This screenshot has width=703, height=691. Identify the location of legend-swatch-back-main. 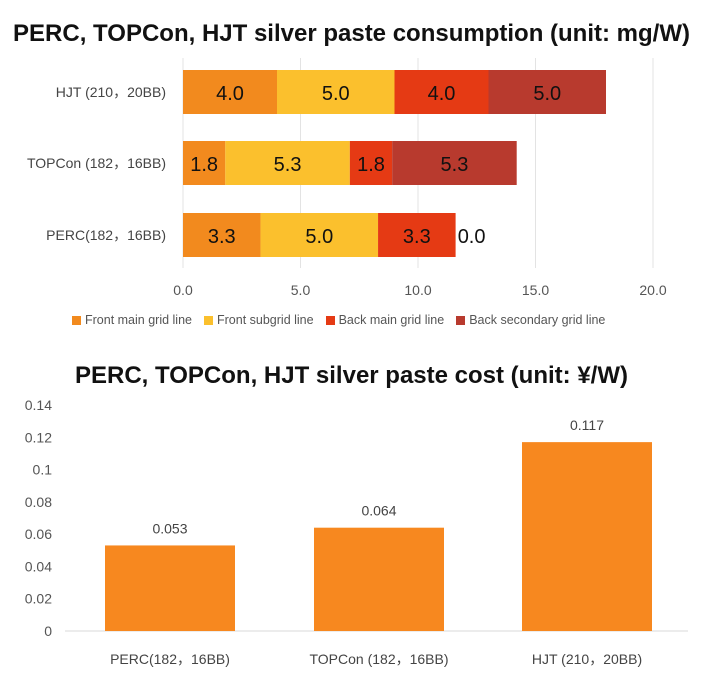
(330, 320).